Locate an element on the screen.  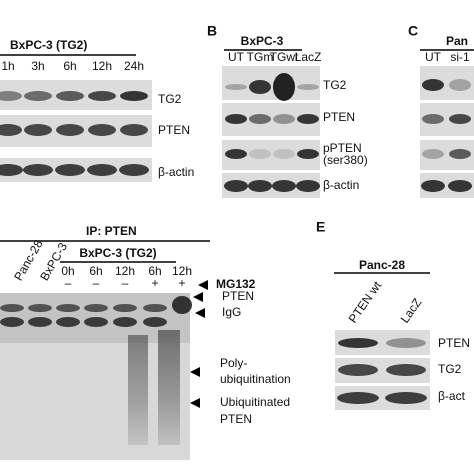
band-label: Ubiquitinated is located at coordinates (255, 402).